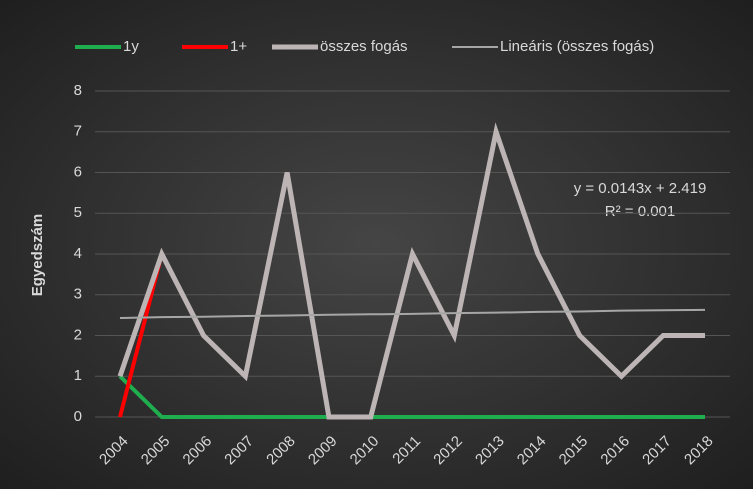 The image size is (753, 489). I want to click on y-tick-label: 6, so click(78, 171).